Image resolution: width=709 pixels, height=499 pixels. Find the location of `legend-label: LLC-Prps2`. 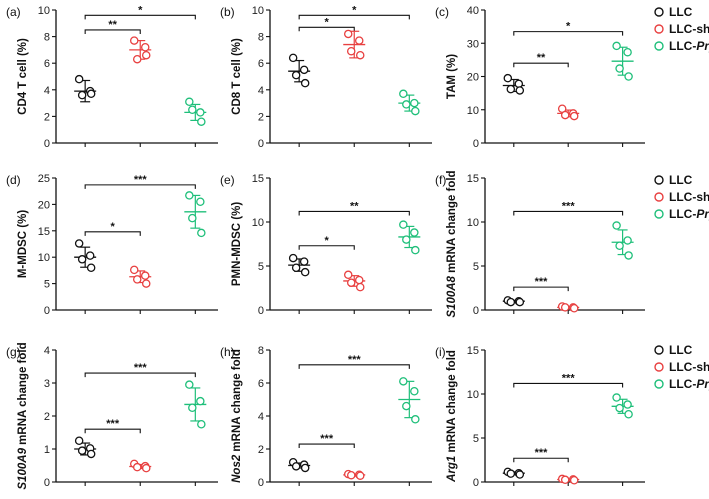

legend-label: LLC-Prps2 is located at coordinates (689, 384).